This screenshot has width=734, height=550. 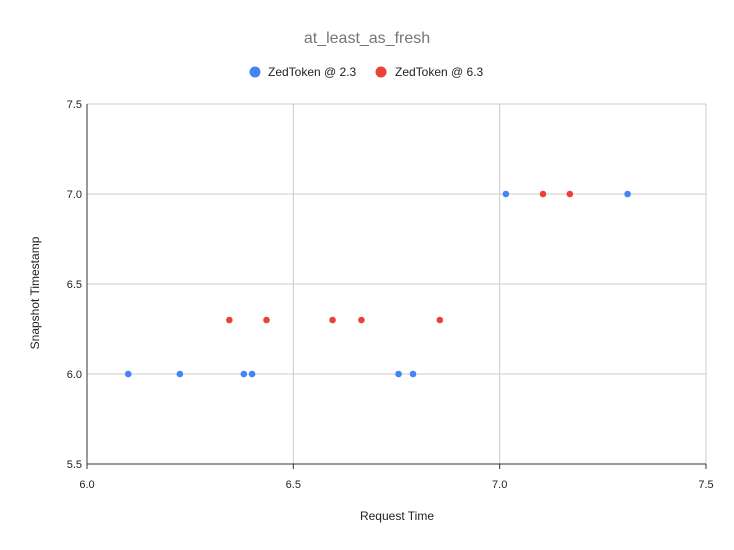 What do you see at coordinates (397, 516) in the screenshot?
I see `x-axis-title: Request Time` at bounding box center [397, 516].